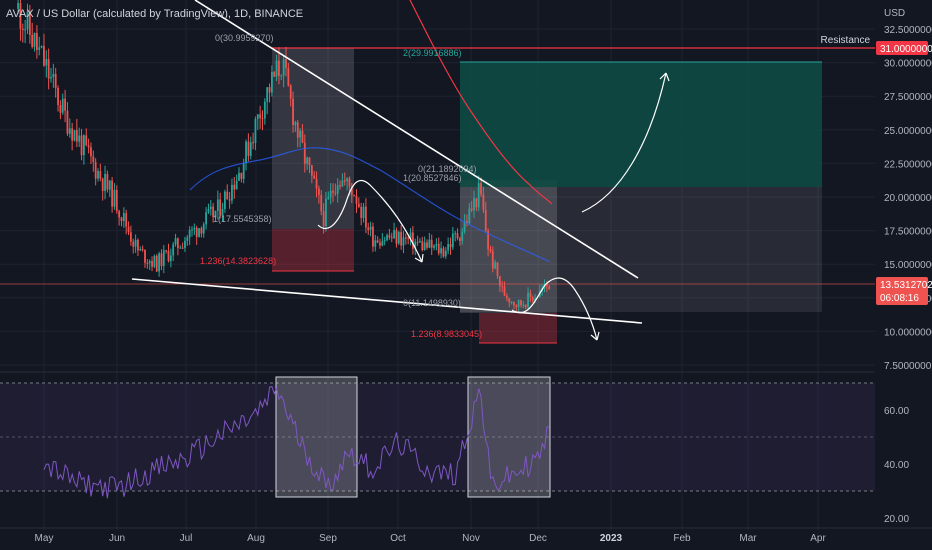 Image resolution: width=932 pixels, height=550 pixels. What do you see at coordinates (908, 198) in the screenshot?
I see `price-tick-label: 20.0000000` at bounding box center [908, 198].